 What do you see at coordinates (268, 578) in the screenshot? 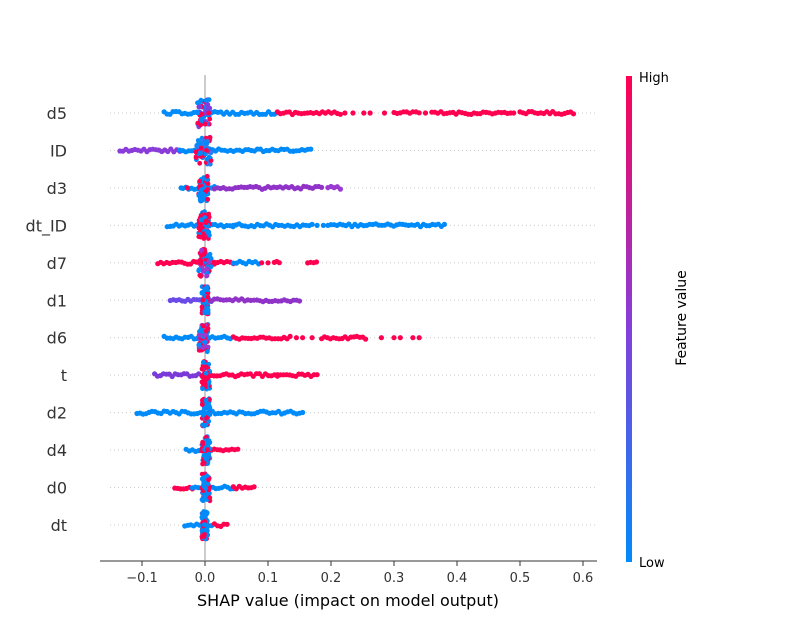
I see `x-tick-label: 0.1` at bounding box center [268, 578].